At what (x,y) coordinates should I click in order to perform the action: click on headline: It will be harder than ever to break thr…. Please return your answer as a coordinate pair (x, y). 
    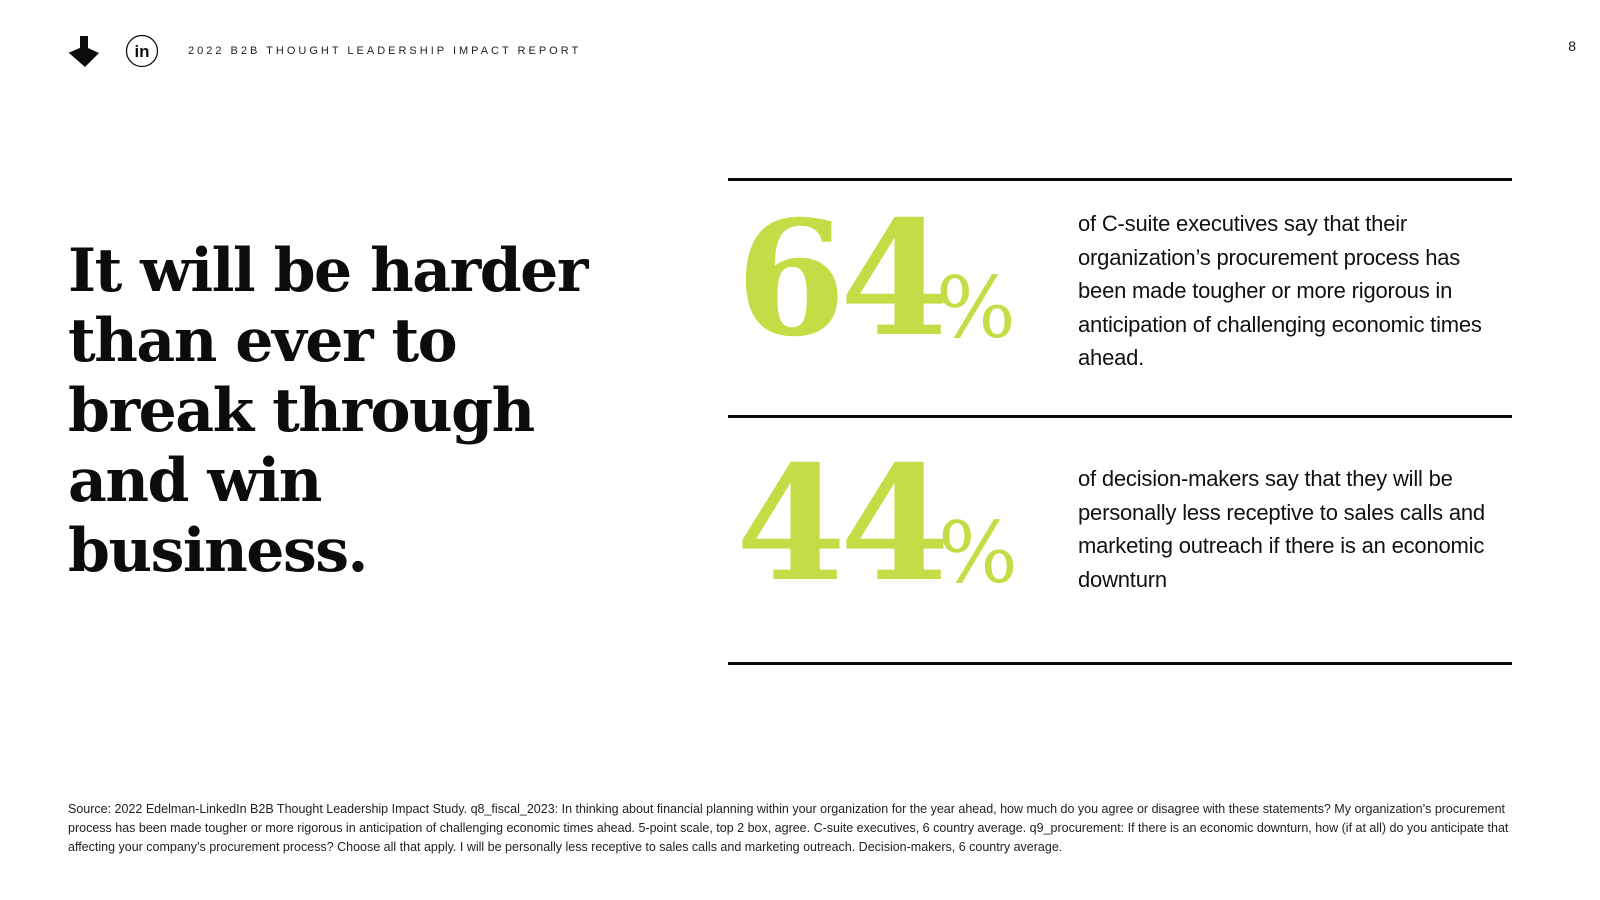
    Looking at the image, I should click on (328, 411).